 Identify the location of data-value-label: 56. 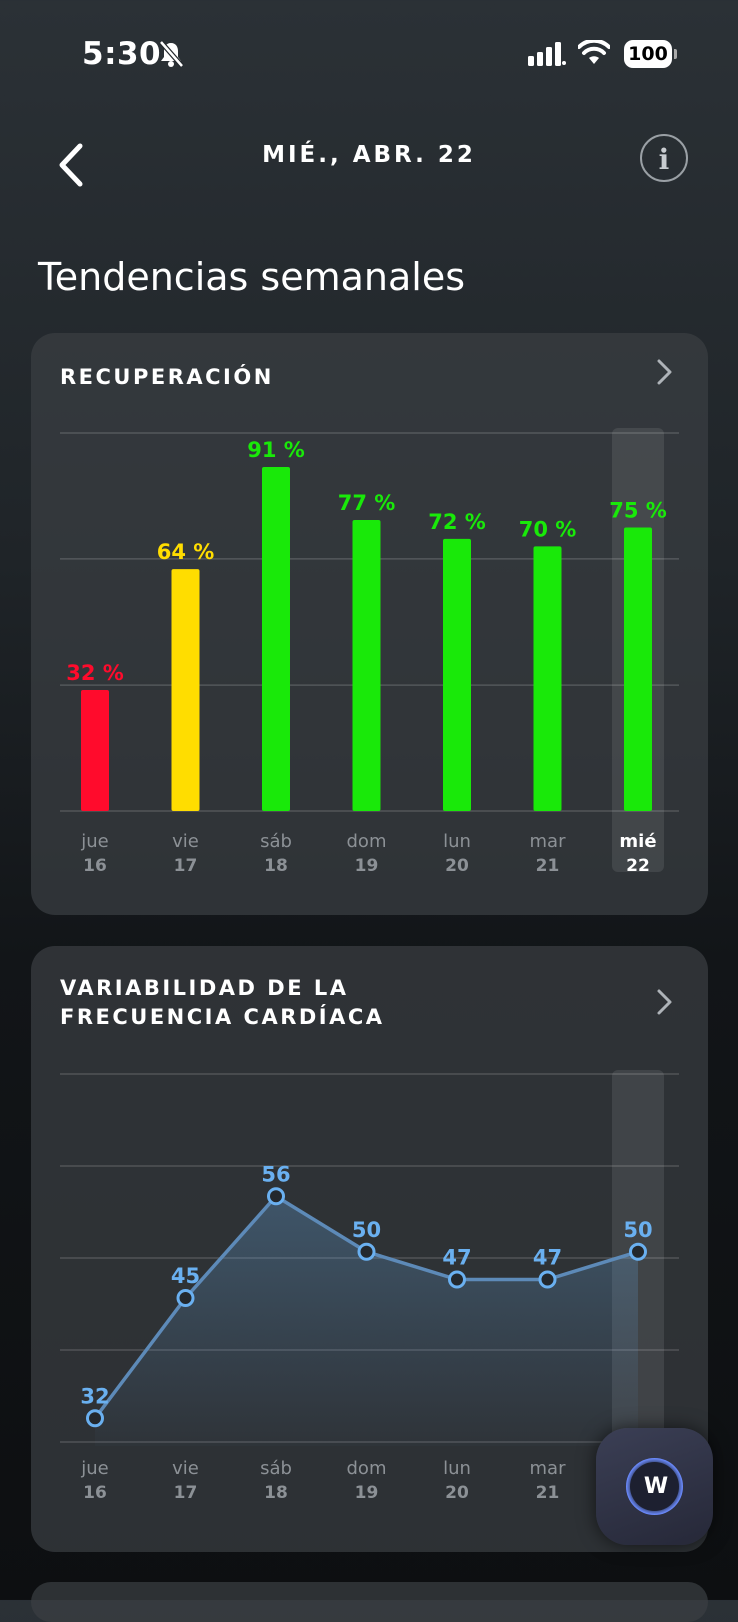
(275, 1174).